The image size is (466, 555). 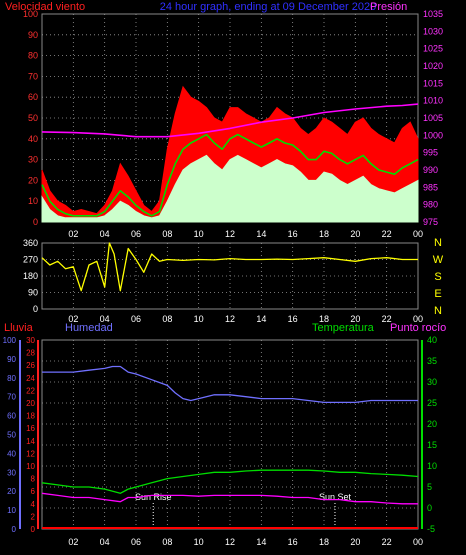 I want to click on wind-xtick: 10, so click(x=199, y=234).